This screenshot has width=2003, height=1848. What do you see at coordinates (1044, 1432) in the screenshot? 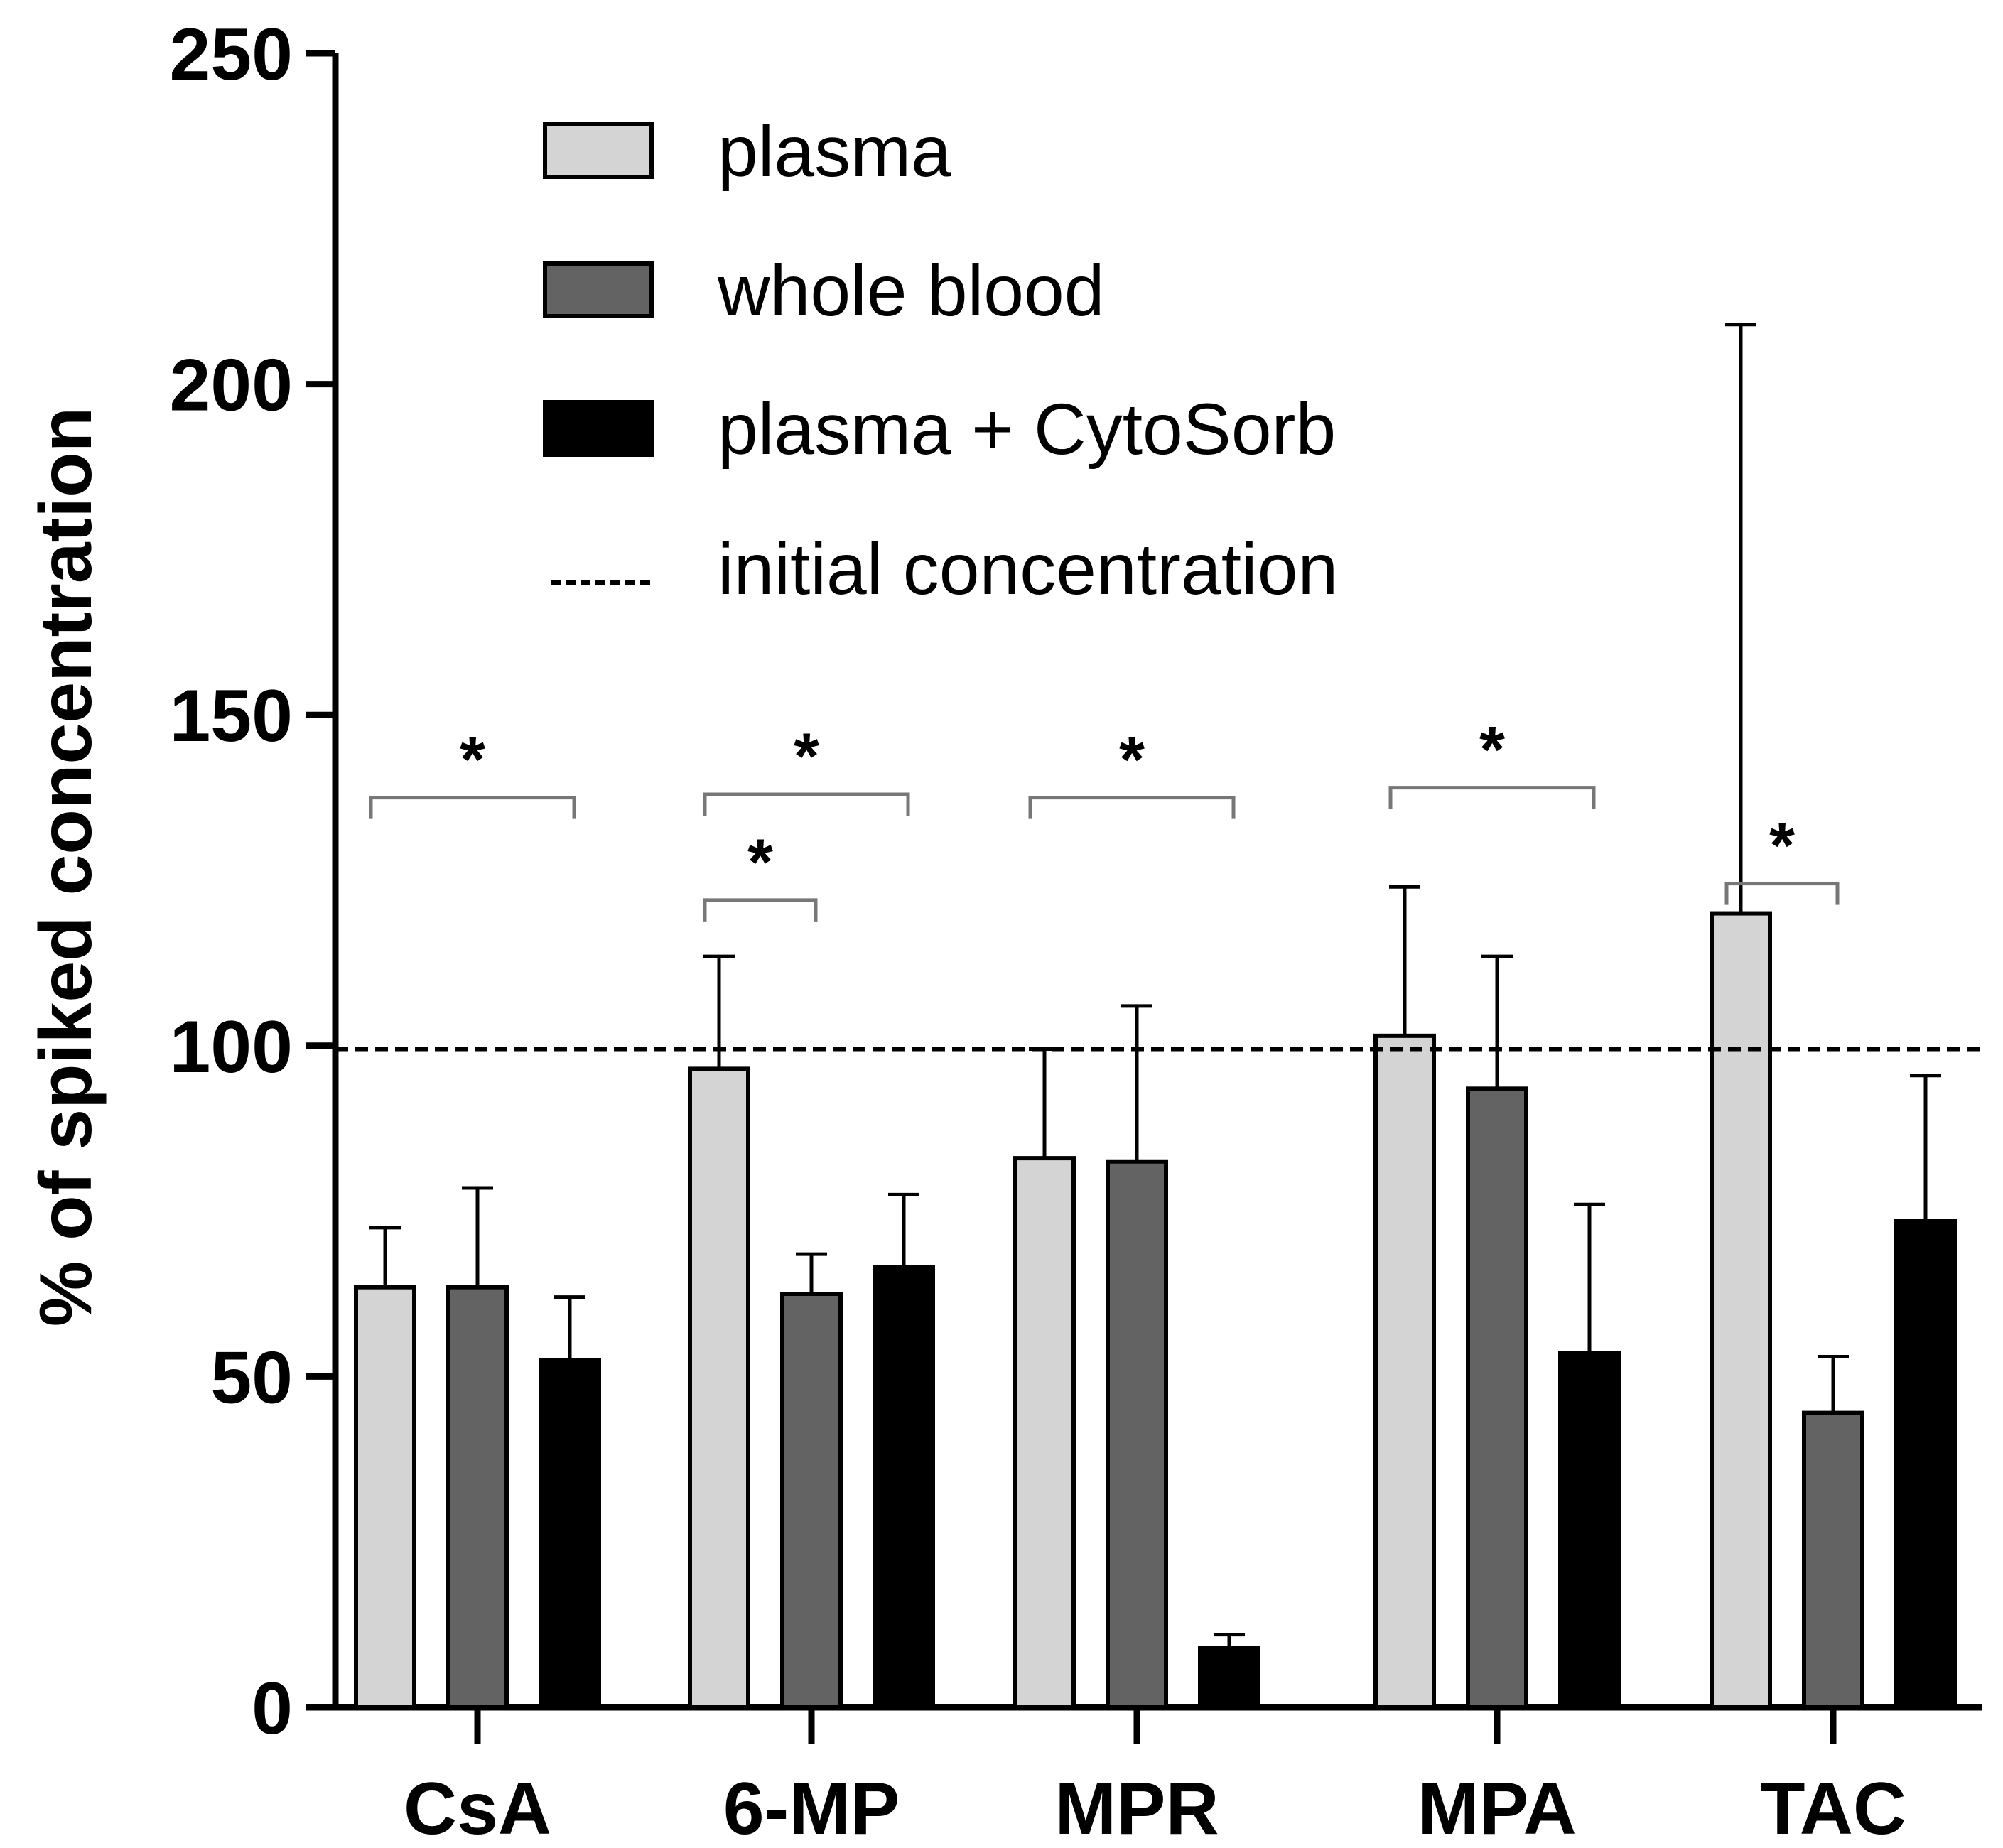
I see `bar-mpr-plasma` at bounding box center [1044, 1432].